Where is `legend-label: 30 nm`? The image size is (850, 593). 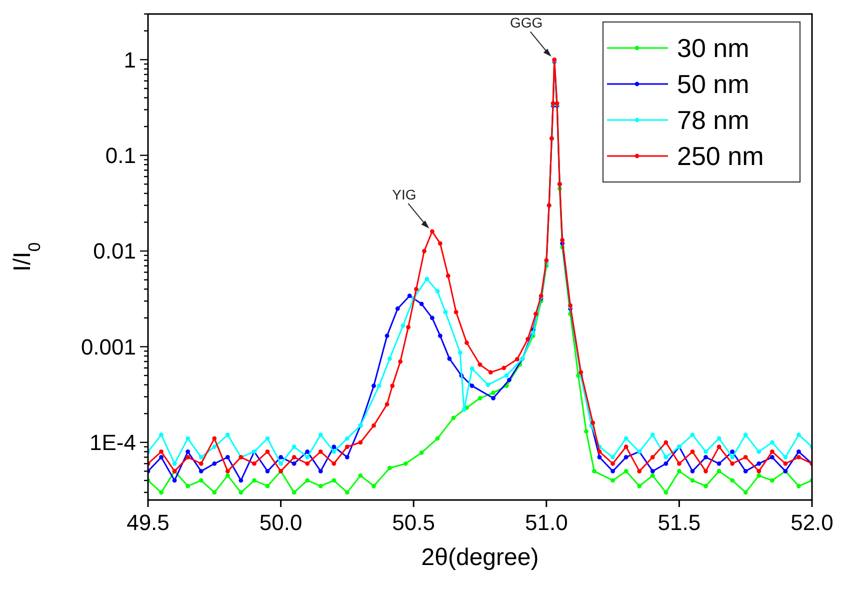 legend-label: 30 nm is located at coordinates (713, 48).